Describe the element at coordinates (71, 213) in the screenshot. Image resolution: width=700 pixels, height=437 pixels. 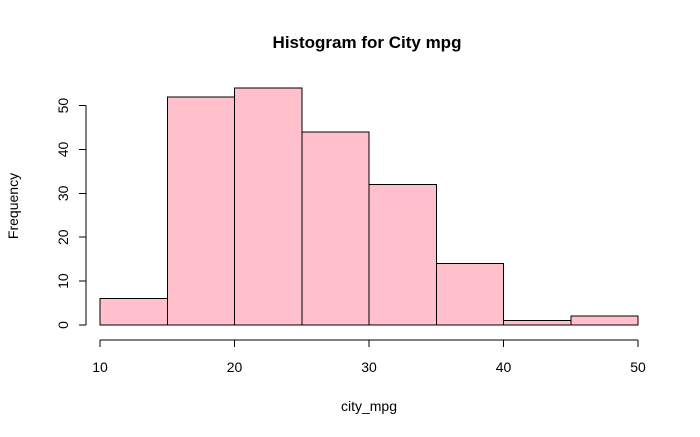
I see `y-axis: 0 10 20 30 40 50` at that location.